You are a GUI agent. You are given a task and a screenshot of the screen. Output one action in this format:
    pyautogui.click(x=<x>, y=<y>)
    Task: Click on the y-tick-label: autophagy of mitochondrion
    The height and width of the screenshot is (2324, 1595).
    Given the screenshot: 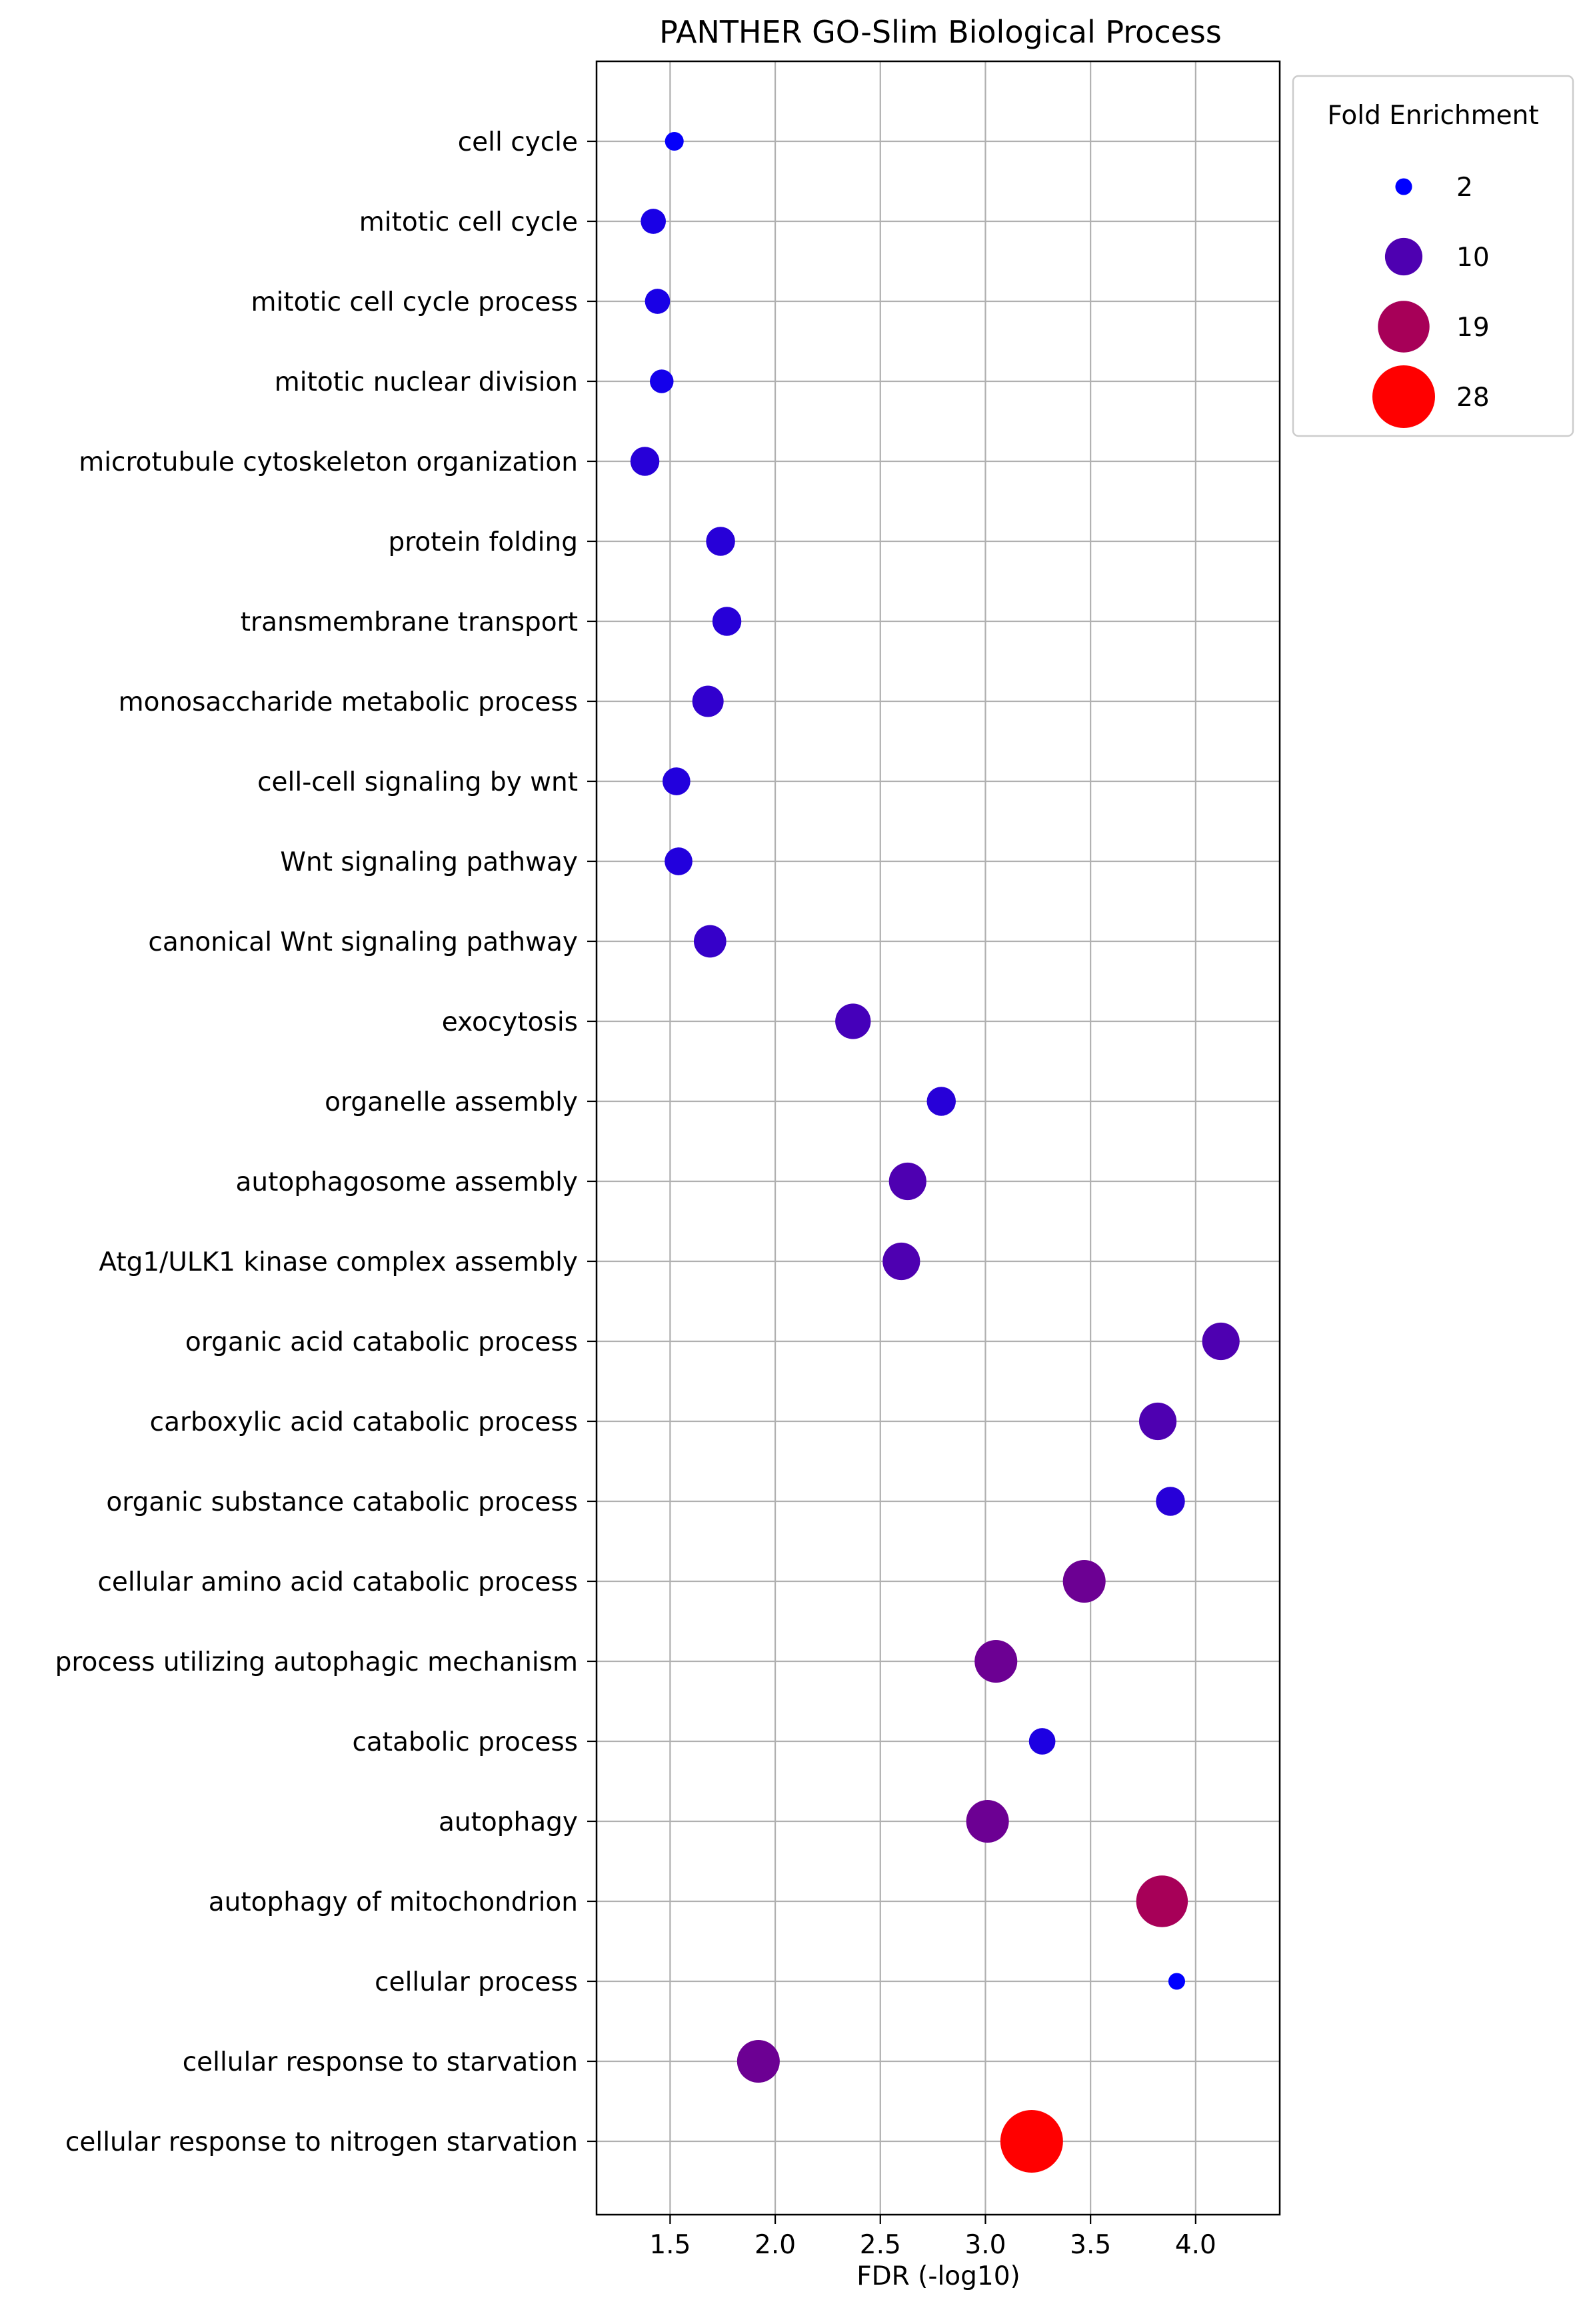 What is the action you would take?
    pyautogui.click(x=393, y=1902)
    